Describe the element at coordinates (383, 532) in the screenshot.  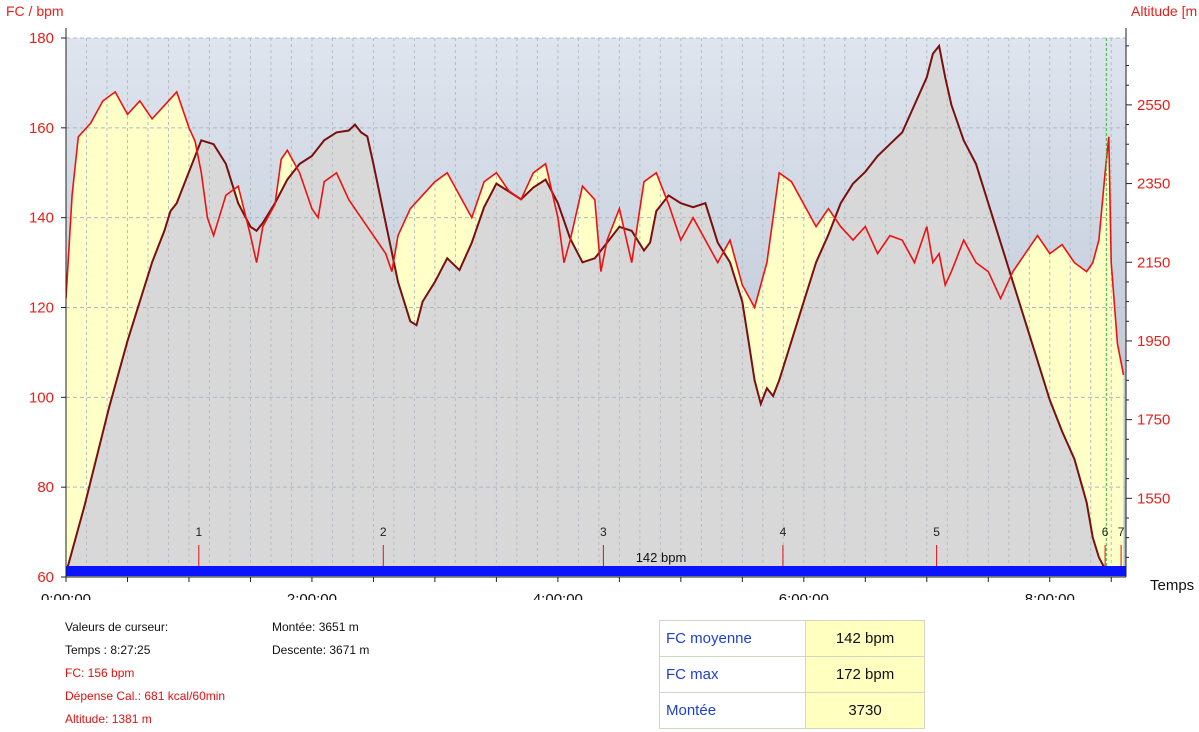
I see `lap-label: 2` at that location.